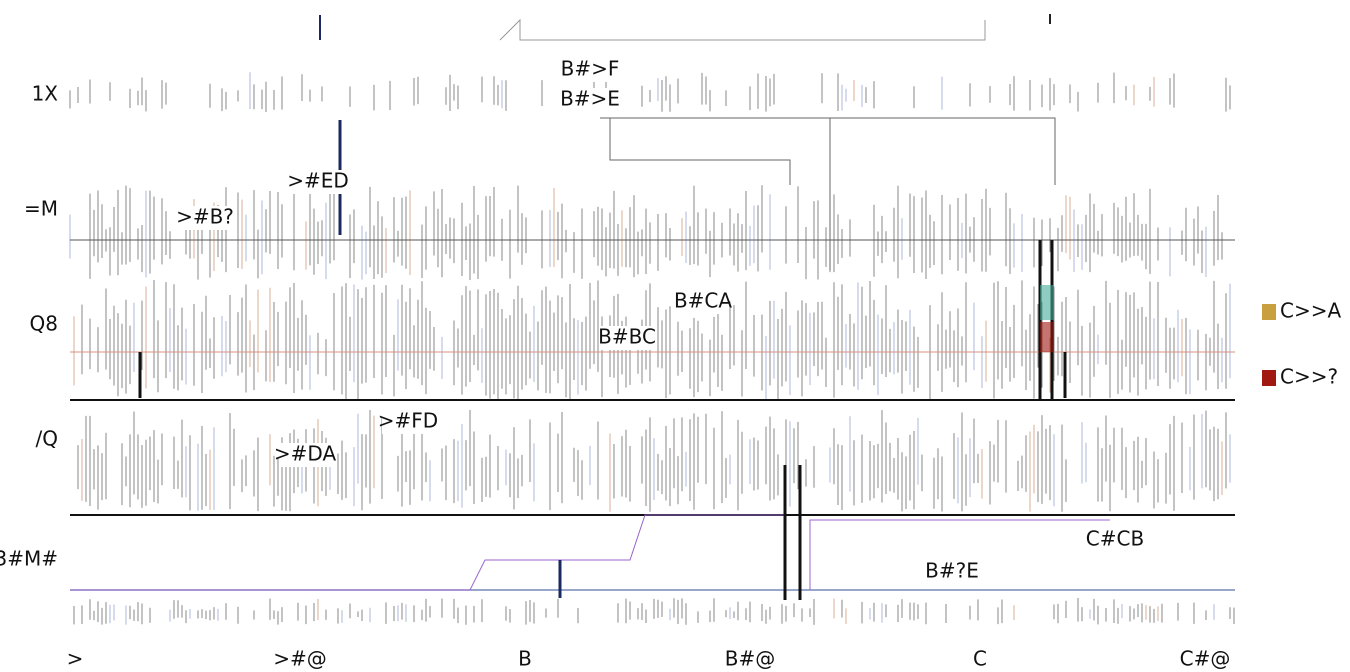 The height and width of the screenshot is (672, 1350). I want to click on track-label: Q8, so click(44, 324).